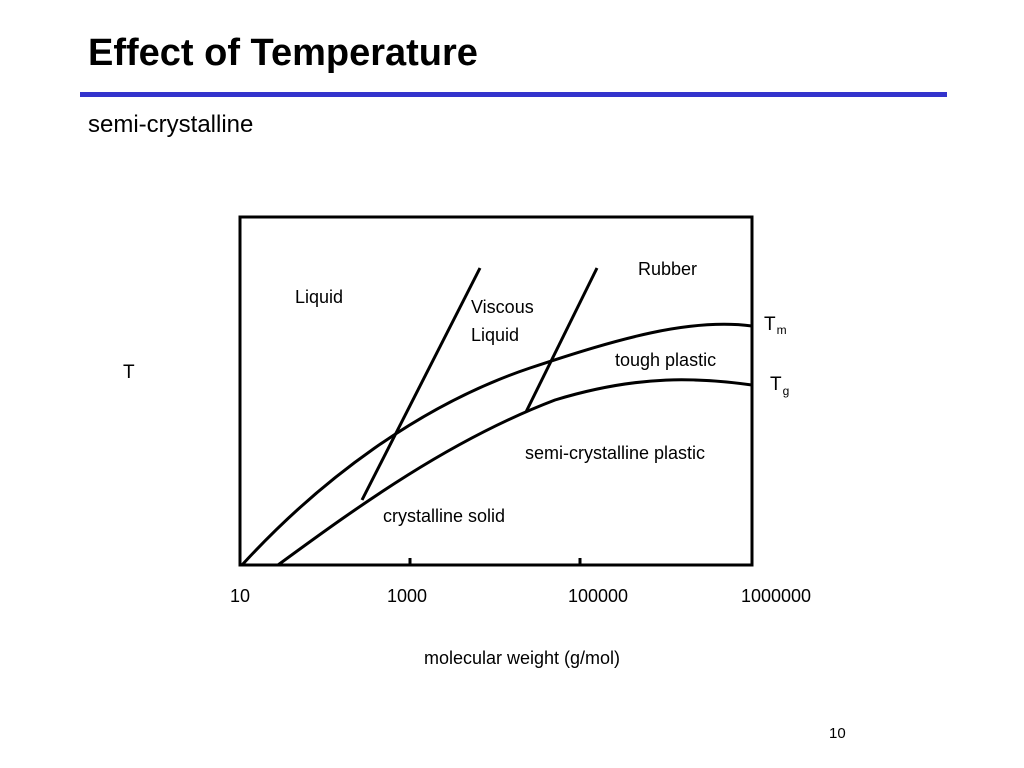 The image size is (1024, 768). Describe the element at coordinates (171, 124) in the screenshot. I see `slide-subtitle: semi-crystalline` at that location.